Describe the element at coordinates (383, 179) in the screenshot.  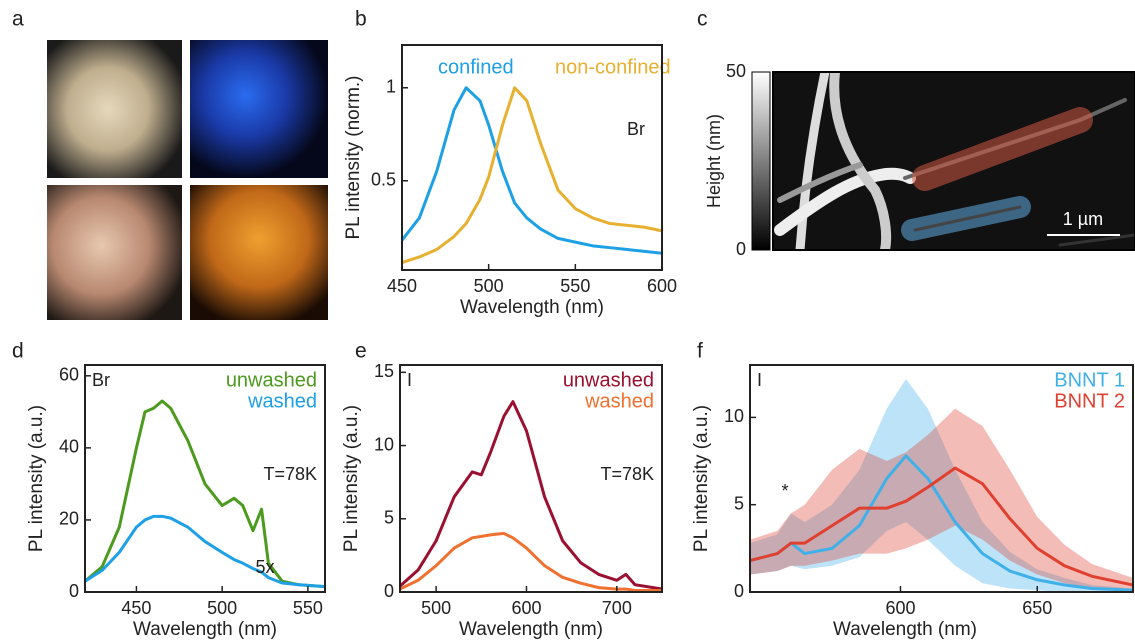
I see `y-tick-label: 0.5` at that location.